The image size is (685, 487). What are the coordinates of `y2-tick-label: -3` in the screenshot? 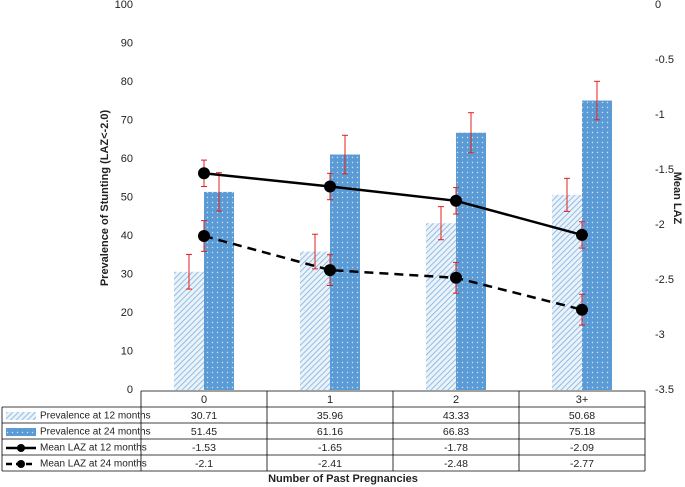 It's located at (660, 335).